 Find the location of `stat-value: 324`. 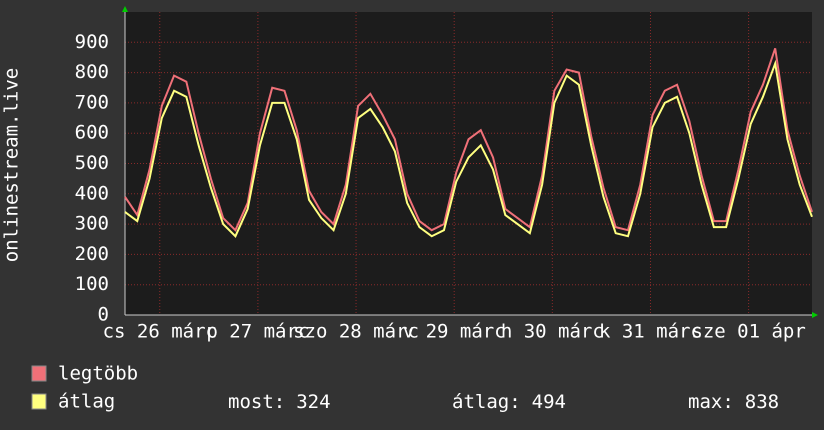

stat-value: 324 is located at coordinates (313, 402).